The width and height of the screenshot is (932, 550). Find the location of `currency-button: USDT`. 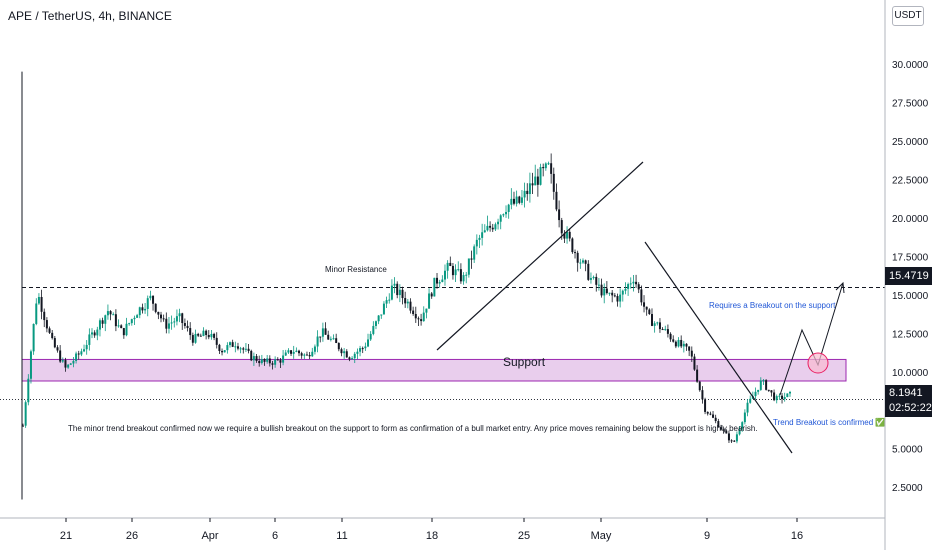

currency-button: USDT is located at coordinates (908, 16).